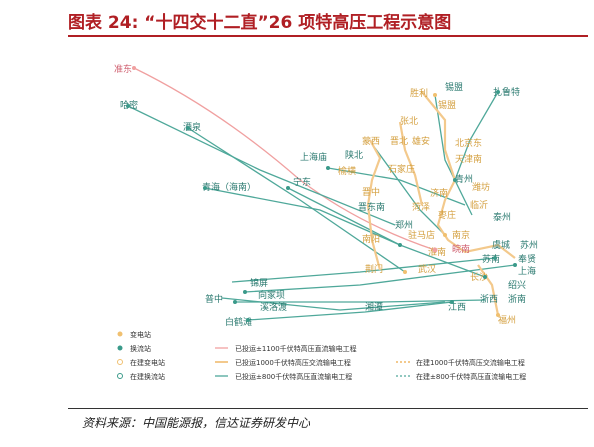  Describe the element at coordinates (302, 182) in the screenshot. I see `city-label: 宁东` at that location.